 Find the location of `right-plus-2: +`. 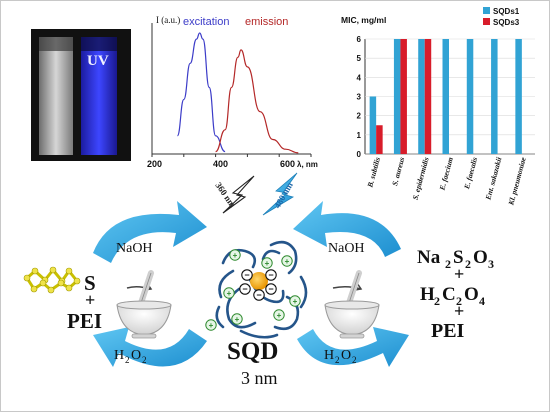

right-plus-2: + is located at coordinates (459, 311).